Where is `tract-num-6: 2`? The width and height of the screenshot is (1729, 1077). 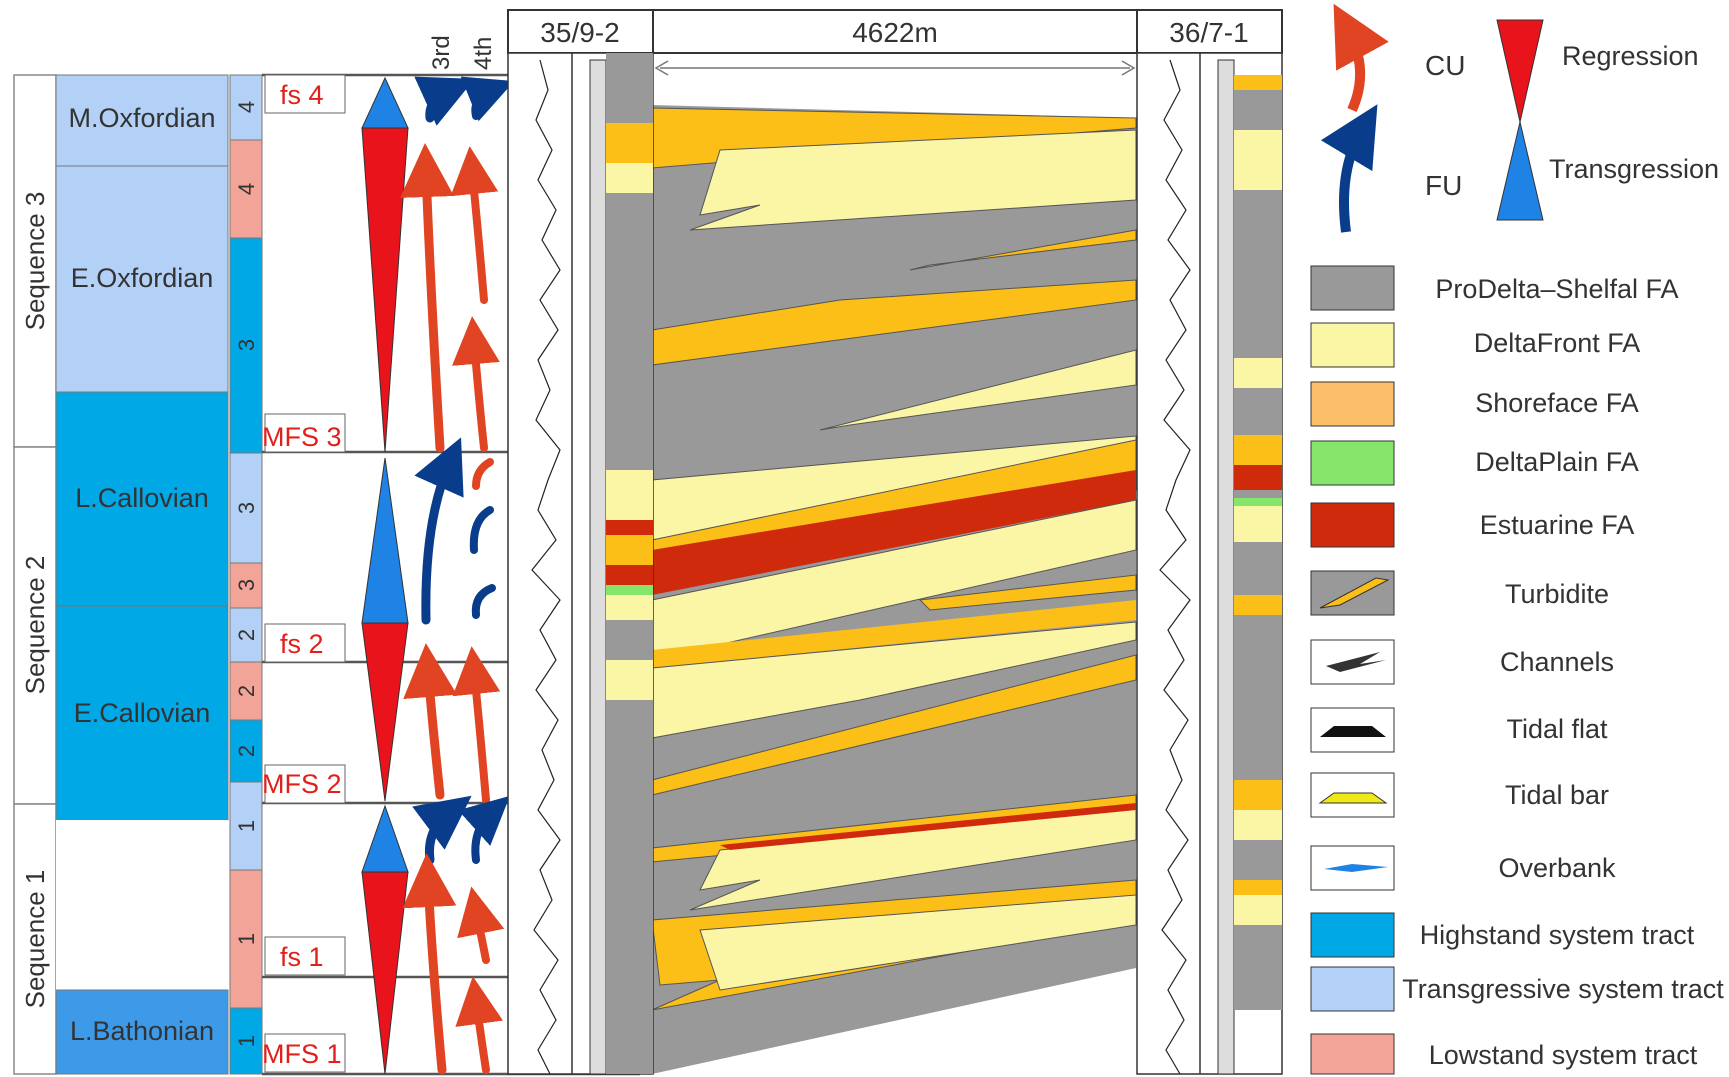 tract-num-6: 2 is located at coordinates (246, 635).